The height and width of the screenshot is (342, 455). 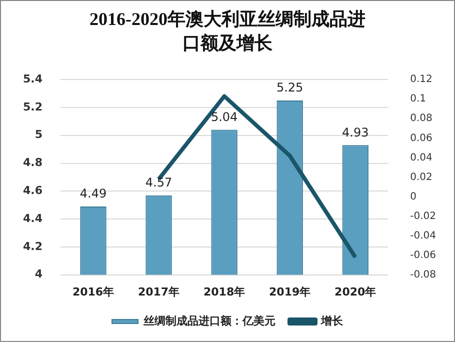 What do you see at coordinates (421, 177) in the screenshot?
I see `y2-tick-label: 0.02` at bounding box center [421, 177].